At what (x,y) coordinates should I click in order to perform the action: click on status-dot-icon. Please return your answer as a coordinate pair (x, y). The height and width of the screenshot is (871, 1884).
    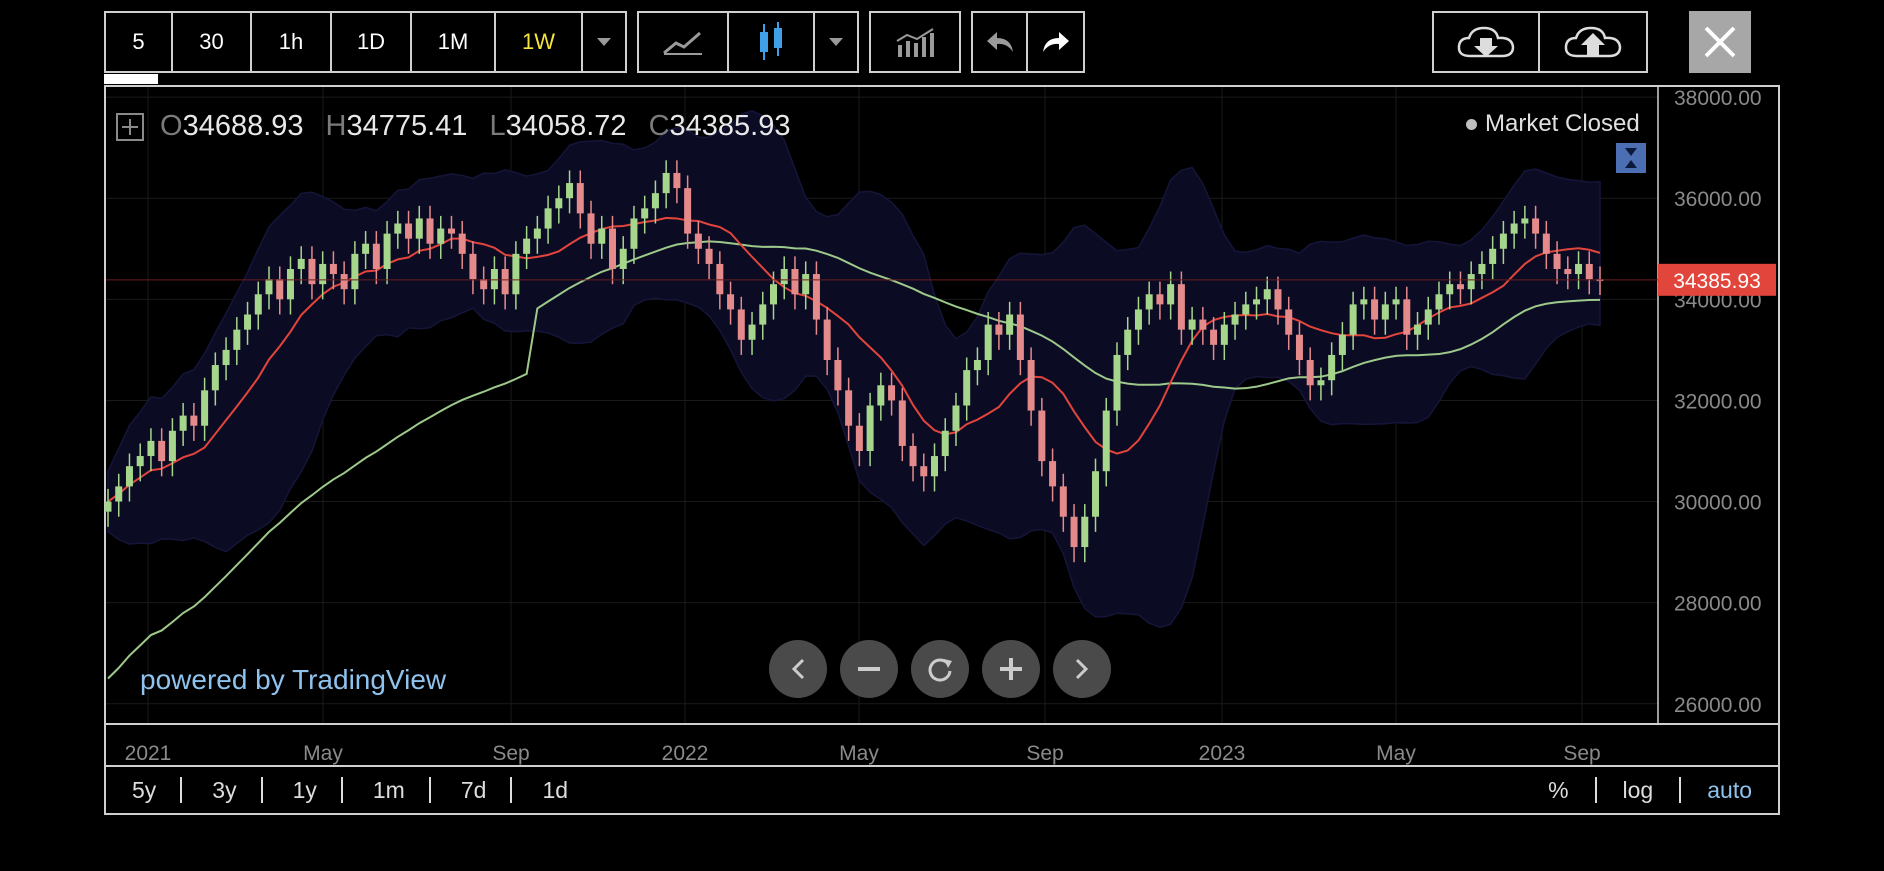
    Looking at the image, I should click on (1471, 125).